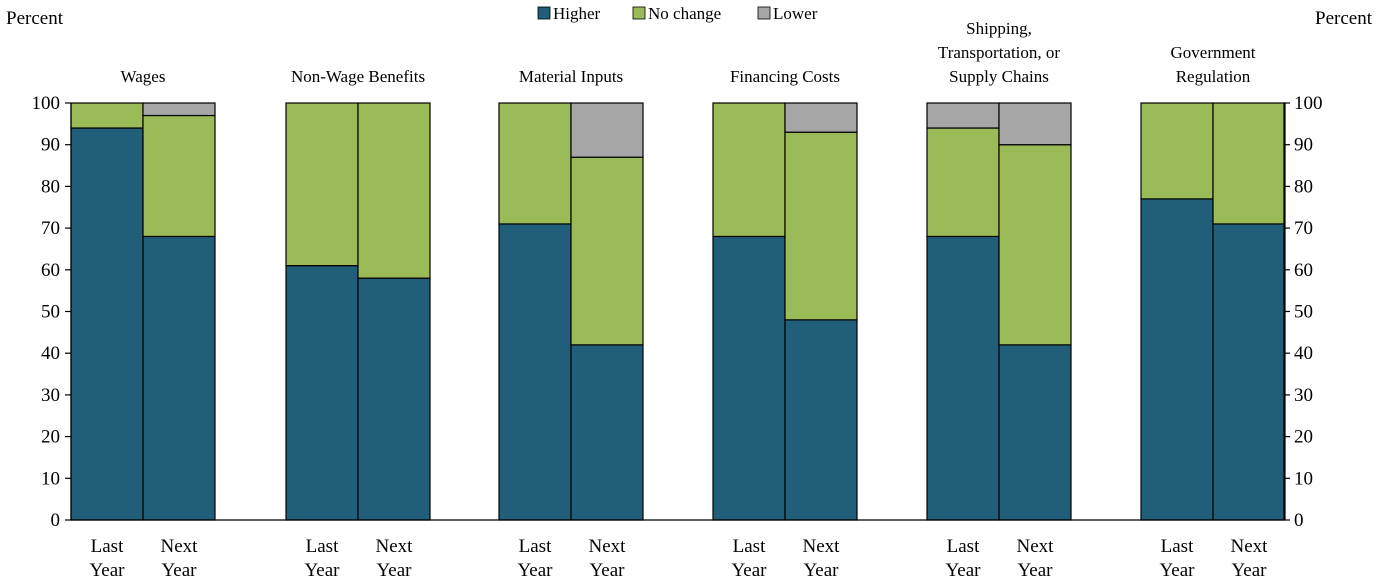  Describe the element at coordinates (50, 270) in the screenshot. I see `y-tick-label-left: 60` at that location.